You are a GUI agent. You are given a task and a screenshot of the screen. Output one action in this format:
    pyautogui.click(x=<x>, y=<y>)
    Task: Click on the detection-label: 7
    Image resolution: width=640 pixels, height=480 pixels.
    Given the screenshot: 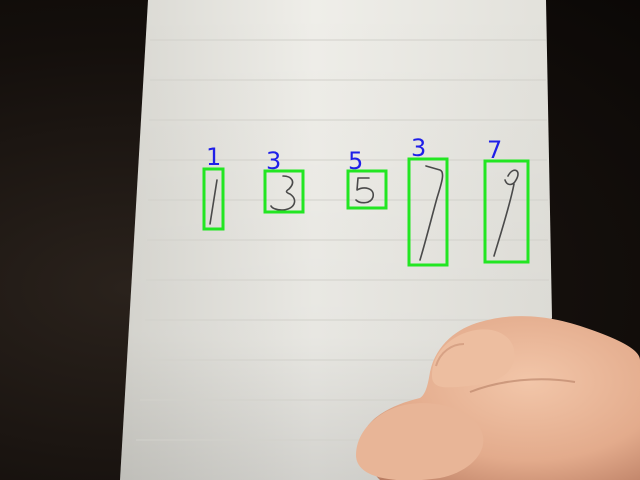 What is the action you would take?
    pyautogui.click(x=495, y=150)
    